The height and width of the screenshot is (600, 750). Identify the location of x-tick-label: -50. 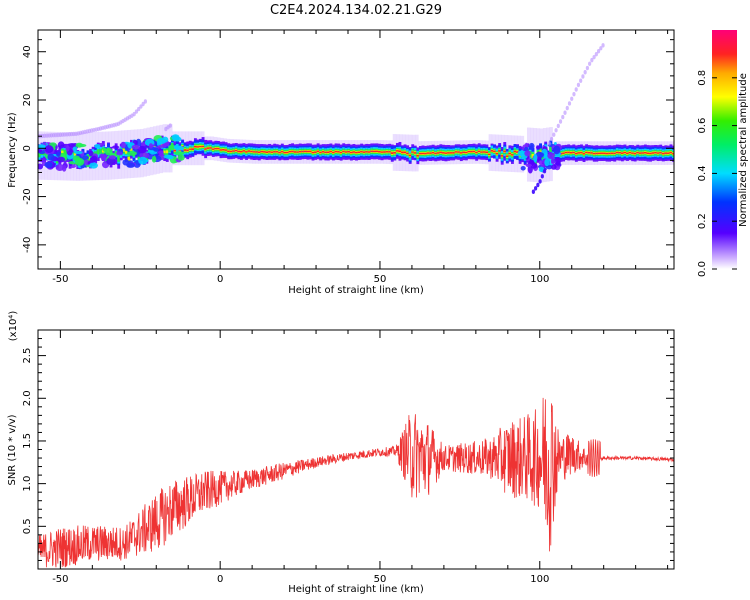
(60, 279).